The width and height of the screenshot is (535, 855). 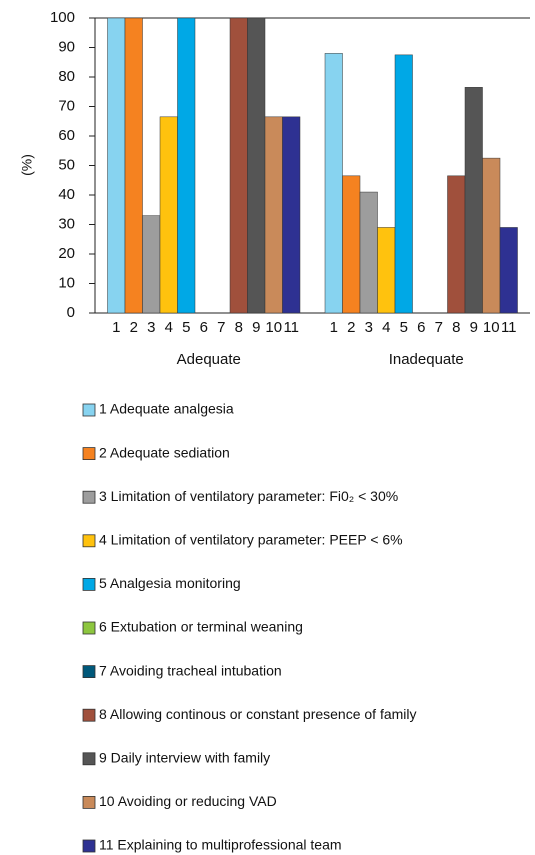 I want to click on legend-label: 11 Explaining to multiprofessional team, so click(x=220, y=845).